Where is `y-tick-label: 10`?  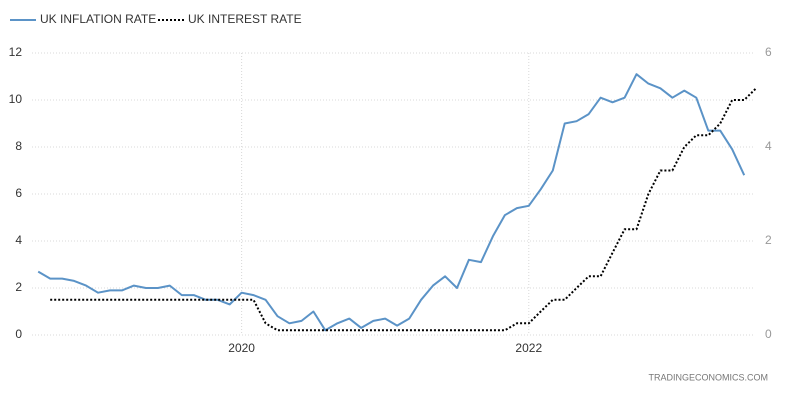 y-tick-label: 10 is located at coordinates (16, 99).